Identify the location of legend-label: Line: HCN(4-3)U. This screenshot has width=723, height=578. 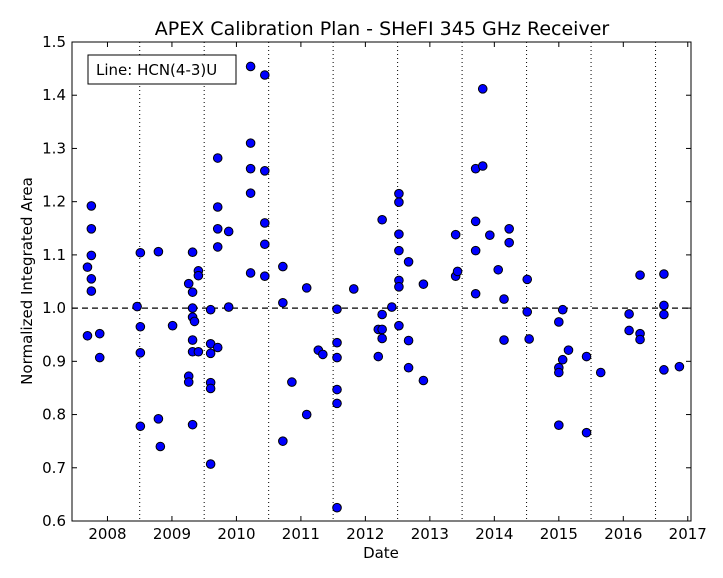
(156, 70).